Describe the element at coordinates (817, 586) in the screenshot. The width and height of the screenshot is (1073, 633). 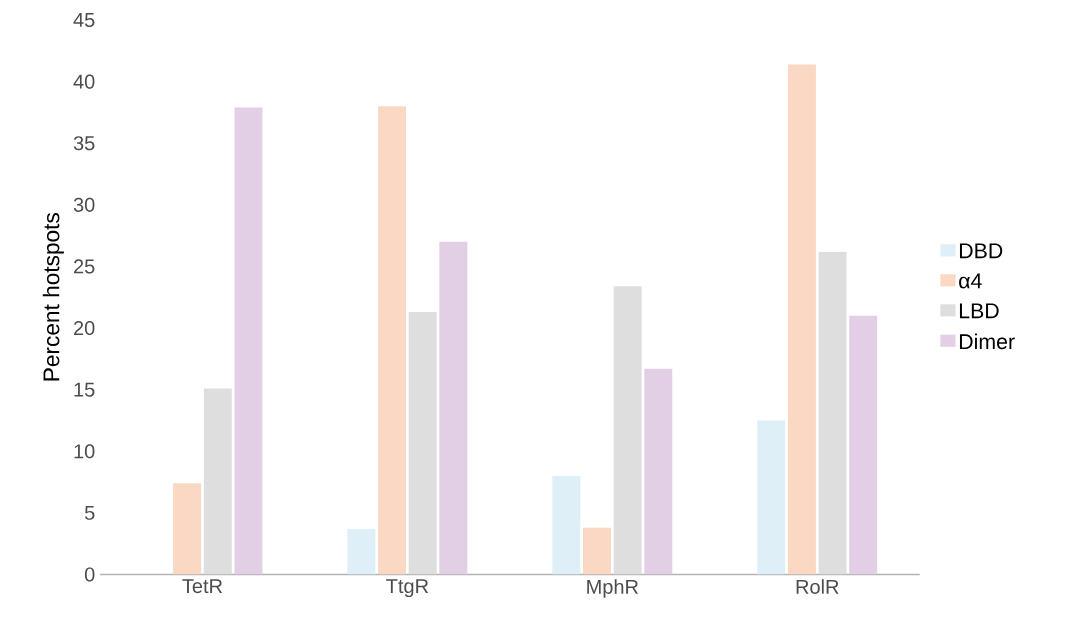
I see `x-tick-label: RolR` at that location.